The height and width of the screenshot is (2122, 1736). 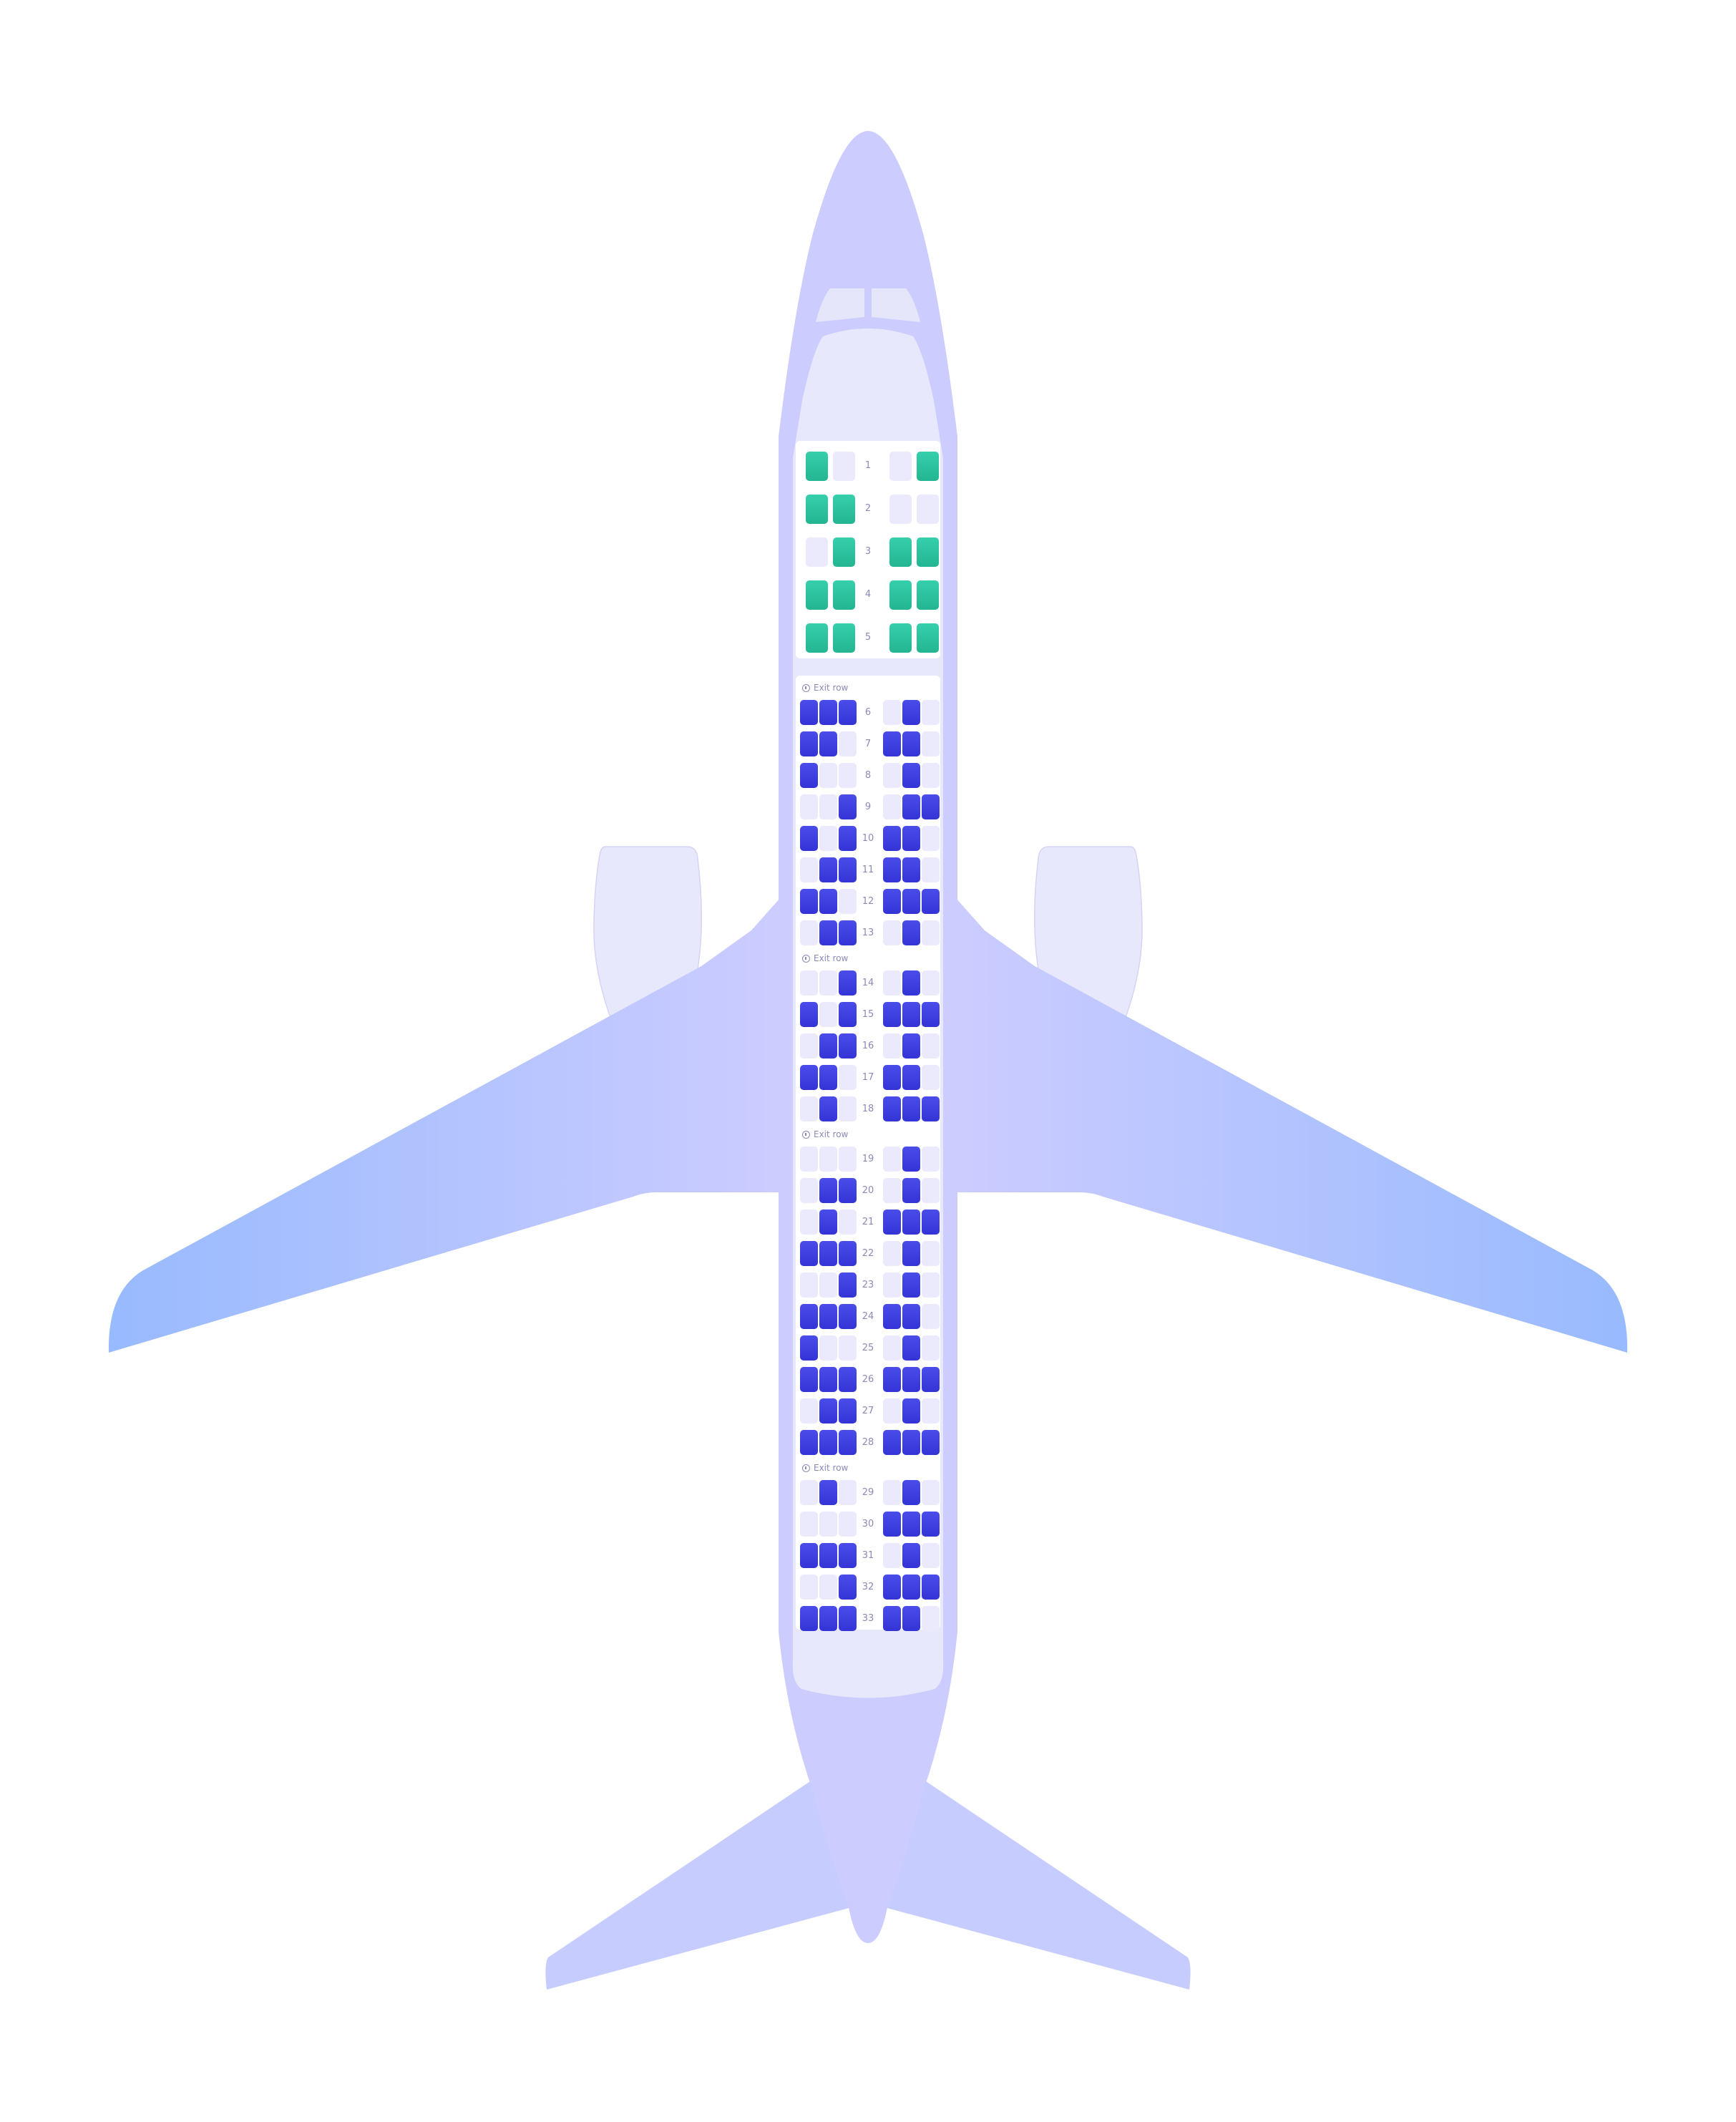 I want to click on seat-11C, so click(x=848, y=869).